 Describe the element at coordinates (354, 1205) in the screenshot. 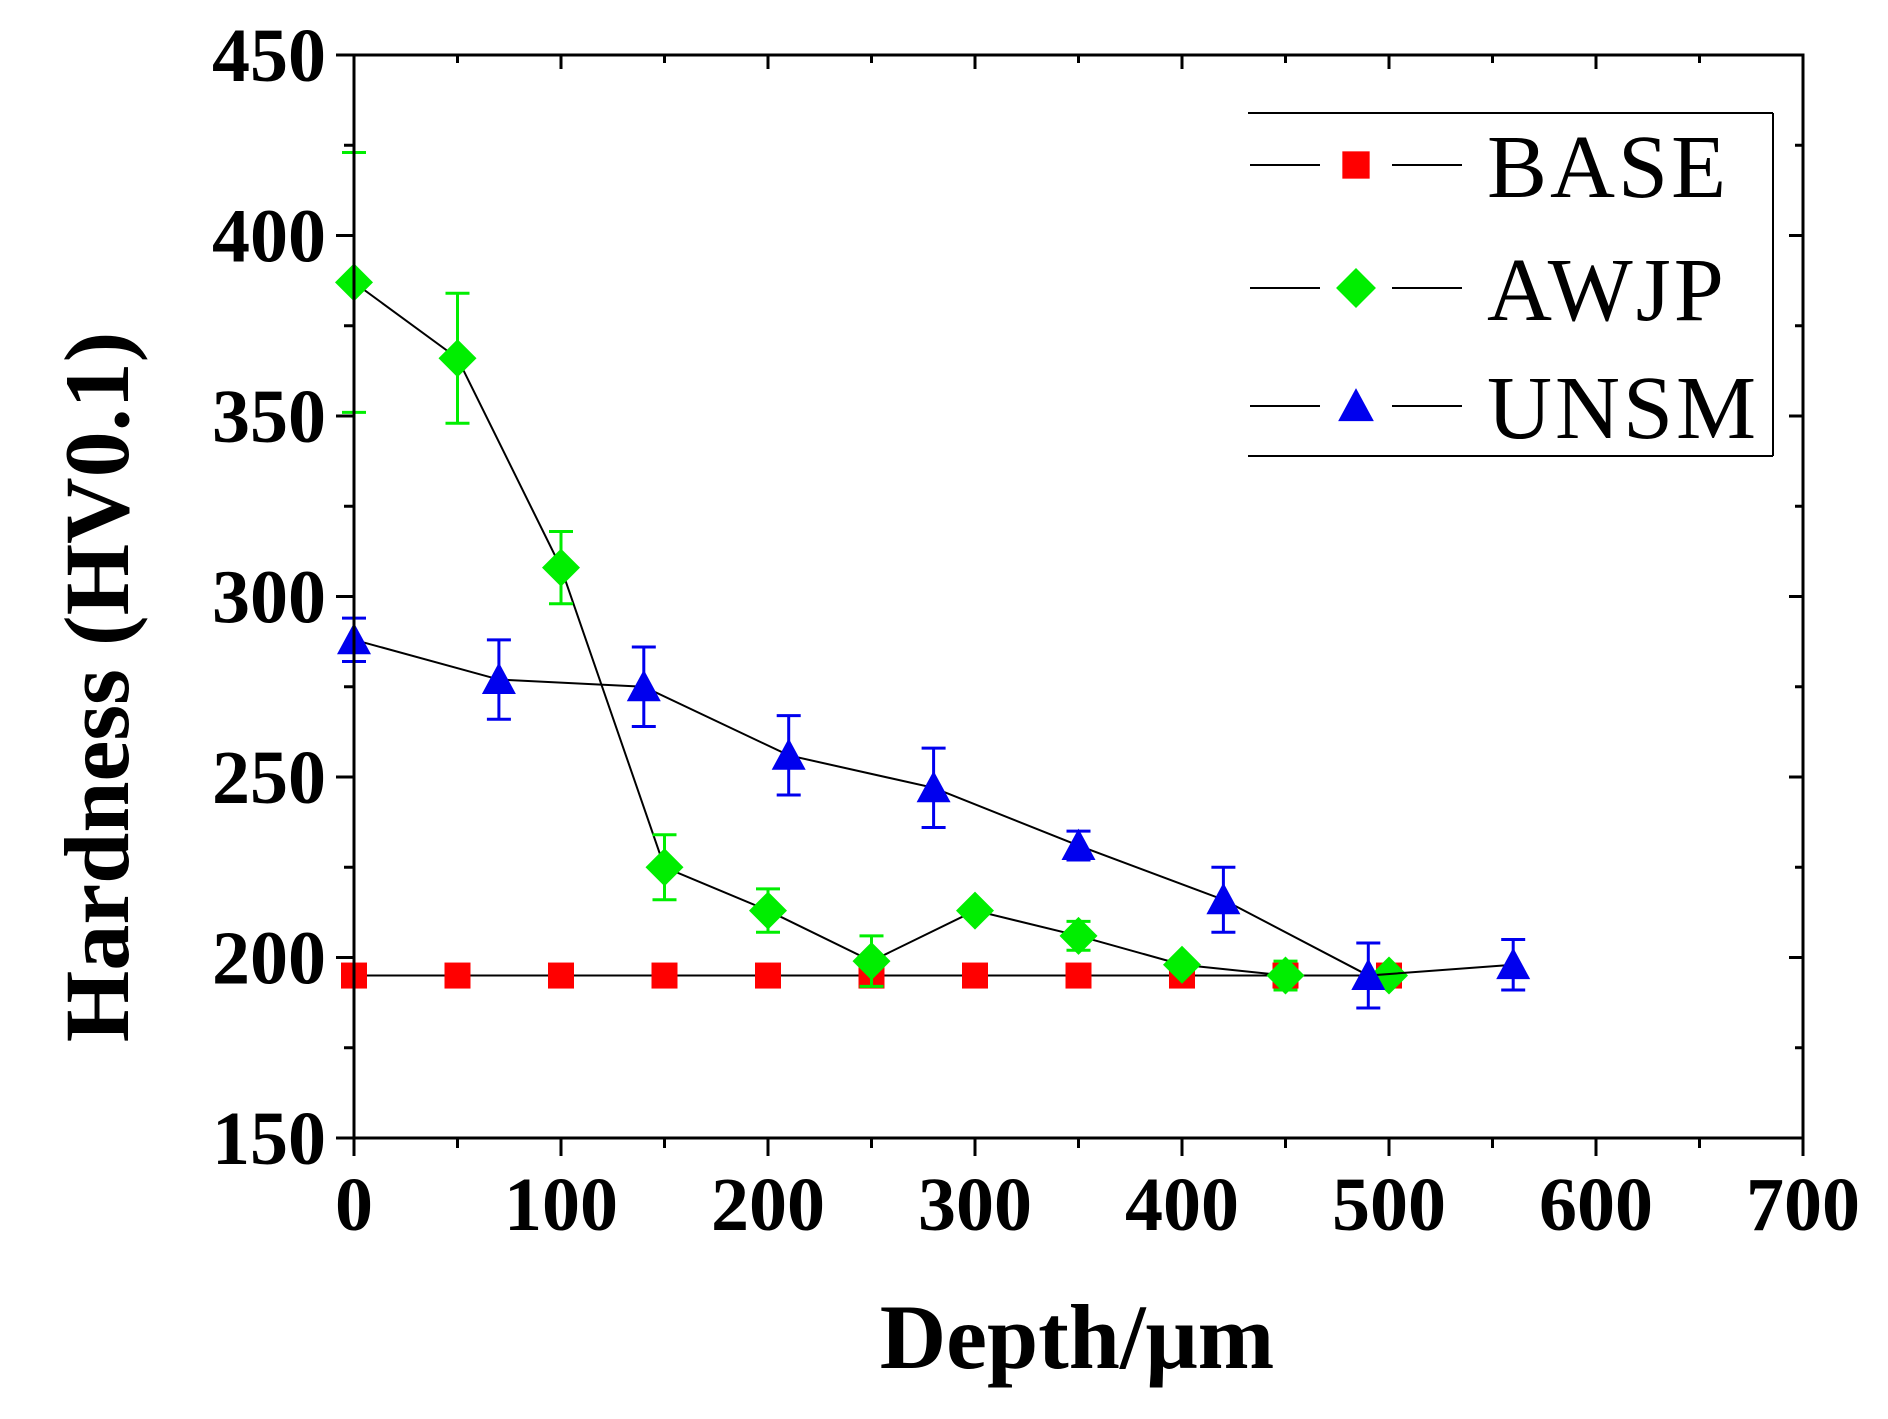

I see `x-tick-label: 0` at that location.